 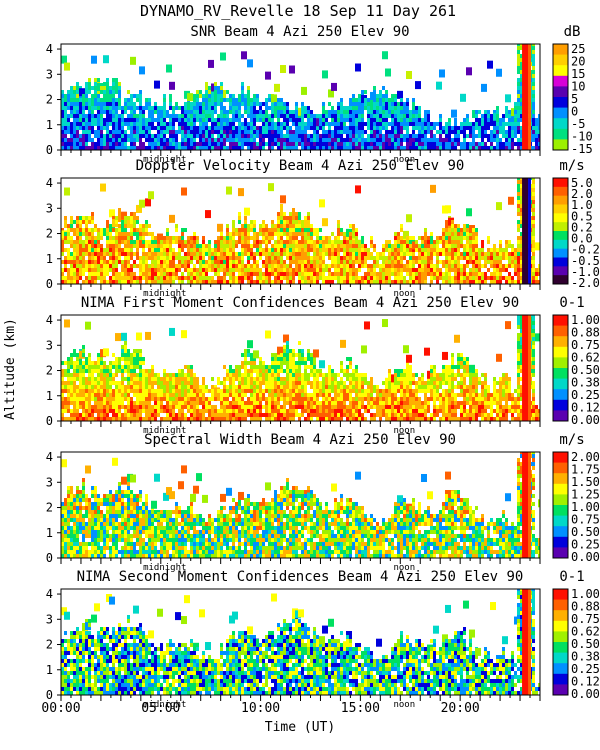 I want to click on time-tick-label: 05:00, so click(x=160, y=708).